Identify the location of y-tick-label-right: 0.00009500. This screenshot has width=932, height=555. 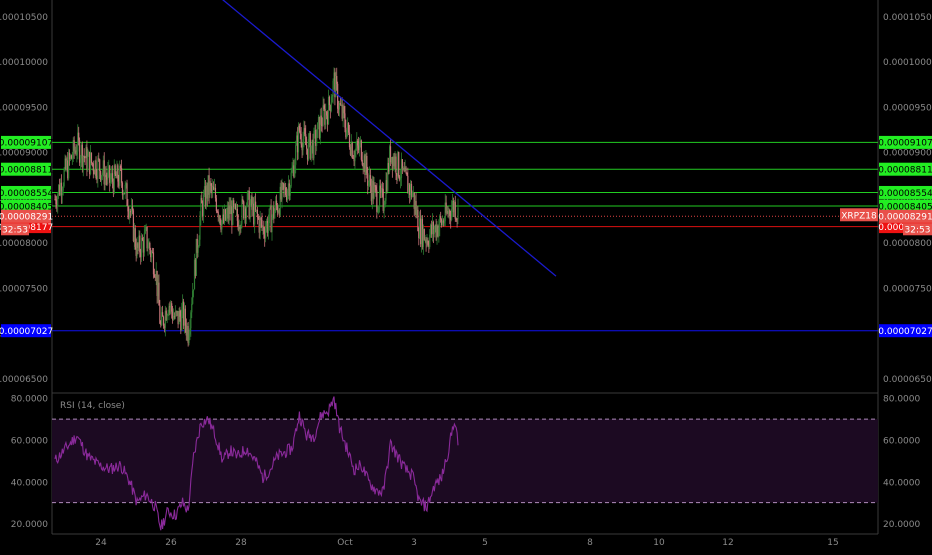
(907, 108).